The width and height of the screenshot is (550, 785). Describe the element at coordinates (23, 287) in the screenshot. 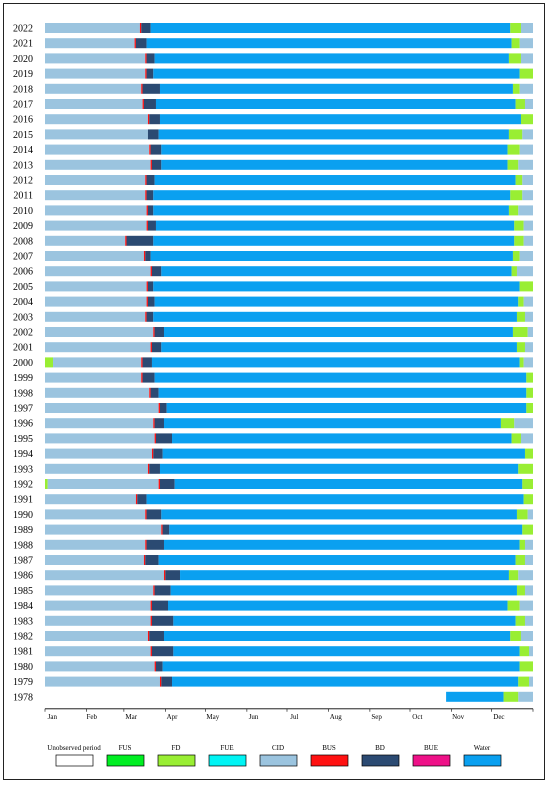

I see `y-tick-label-2005: 2005` at that location.